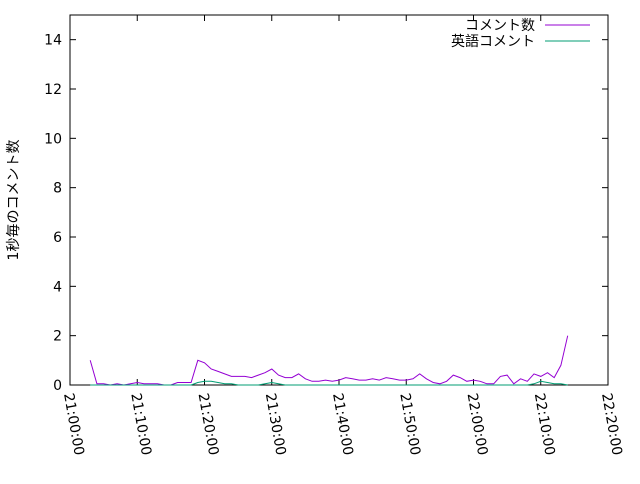 This screenshot has width=640, height=484. Describe the element at coordinates (53, 90) in the screenshot. I see `y-tick-label: 12` at that location.